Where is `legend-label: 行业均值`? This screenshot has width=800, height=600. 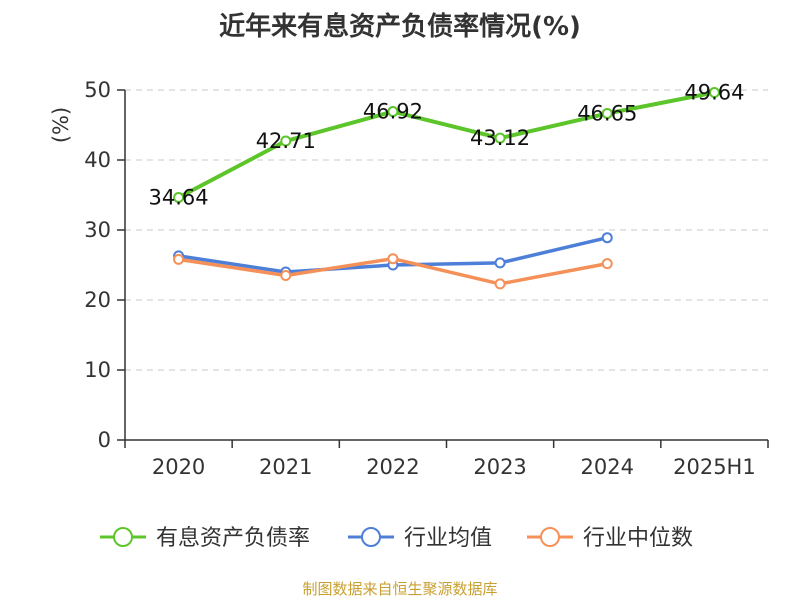
legend-label: 行业均值 is located at coordinates (448, 538).